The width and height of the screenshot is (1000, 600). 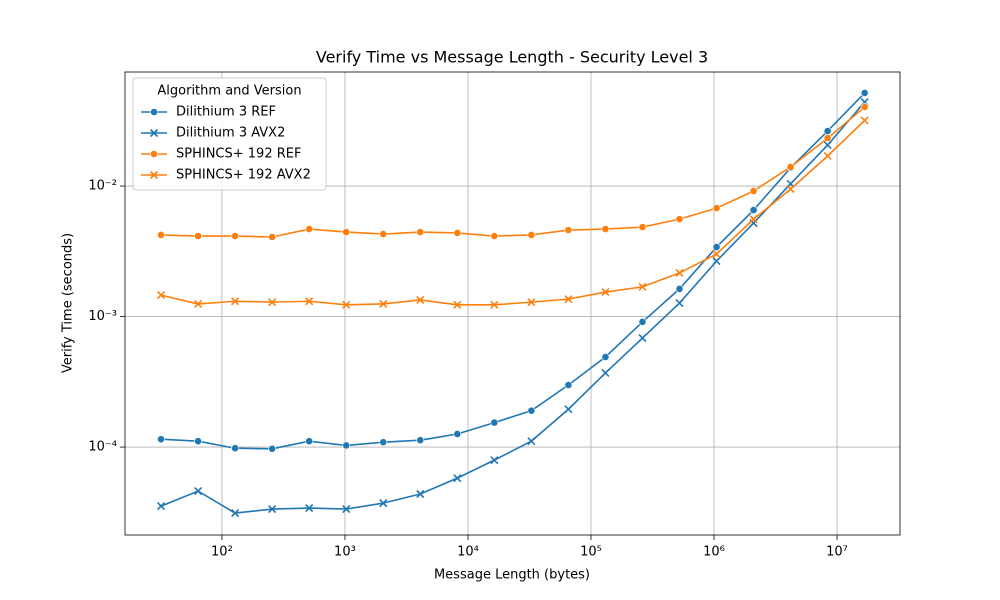 What do you see at coordinates (837, 552) in the screenshot?
I see `x-tick-label: 10⁷` at bounding box center [837, 552].